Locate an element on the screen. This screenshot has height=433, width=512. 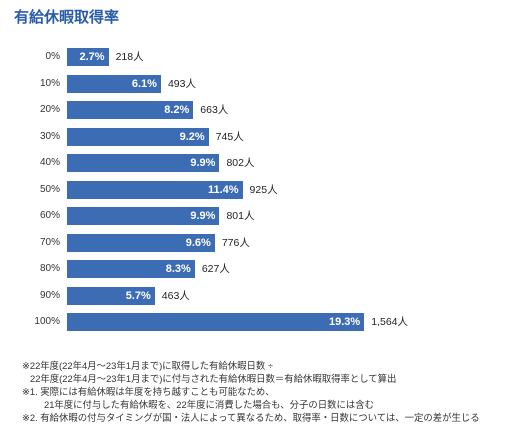
category-label: 60% is located at coordinates (49, 215).